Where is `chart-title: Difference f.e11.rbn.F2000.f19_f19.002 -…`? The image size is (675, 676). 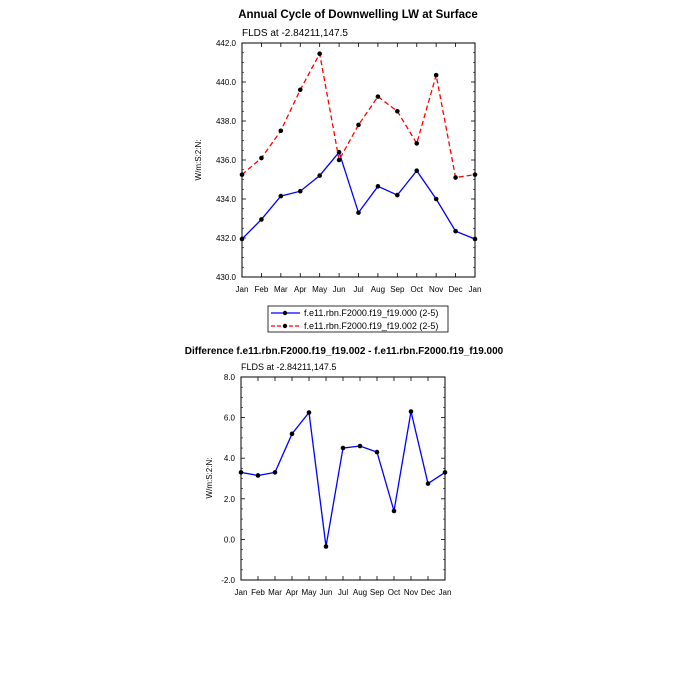
chart-title: Difference f.e11.rbn.F2000.f19_f19.002 -… is located at coordinates (344, 351).